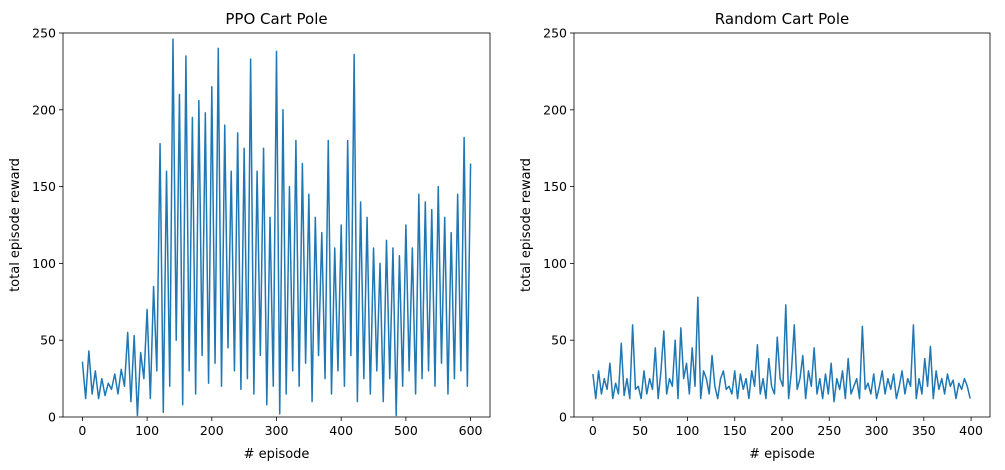 This screenshot has height=470, width=1005. I want to click on chart-title: Random Cart Pole, so click(782, 19).